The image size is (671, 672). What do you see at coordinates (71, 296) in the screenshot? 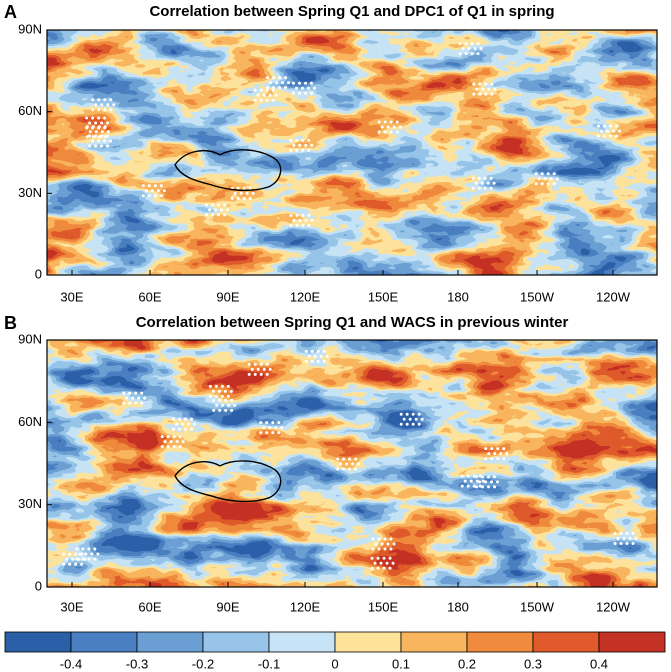
I see `lon-label: 30E` at bounding box center [71, 296].